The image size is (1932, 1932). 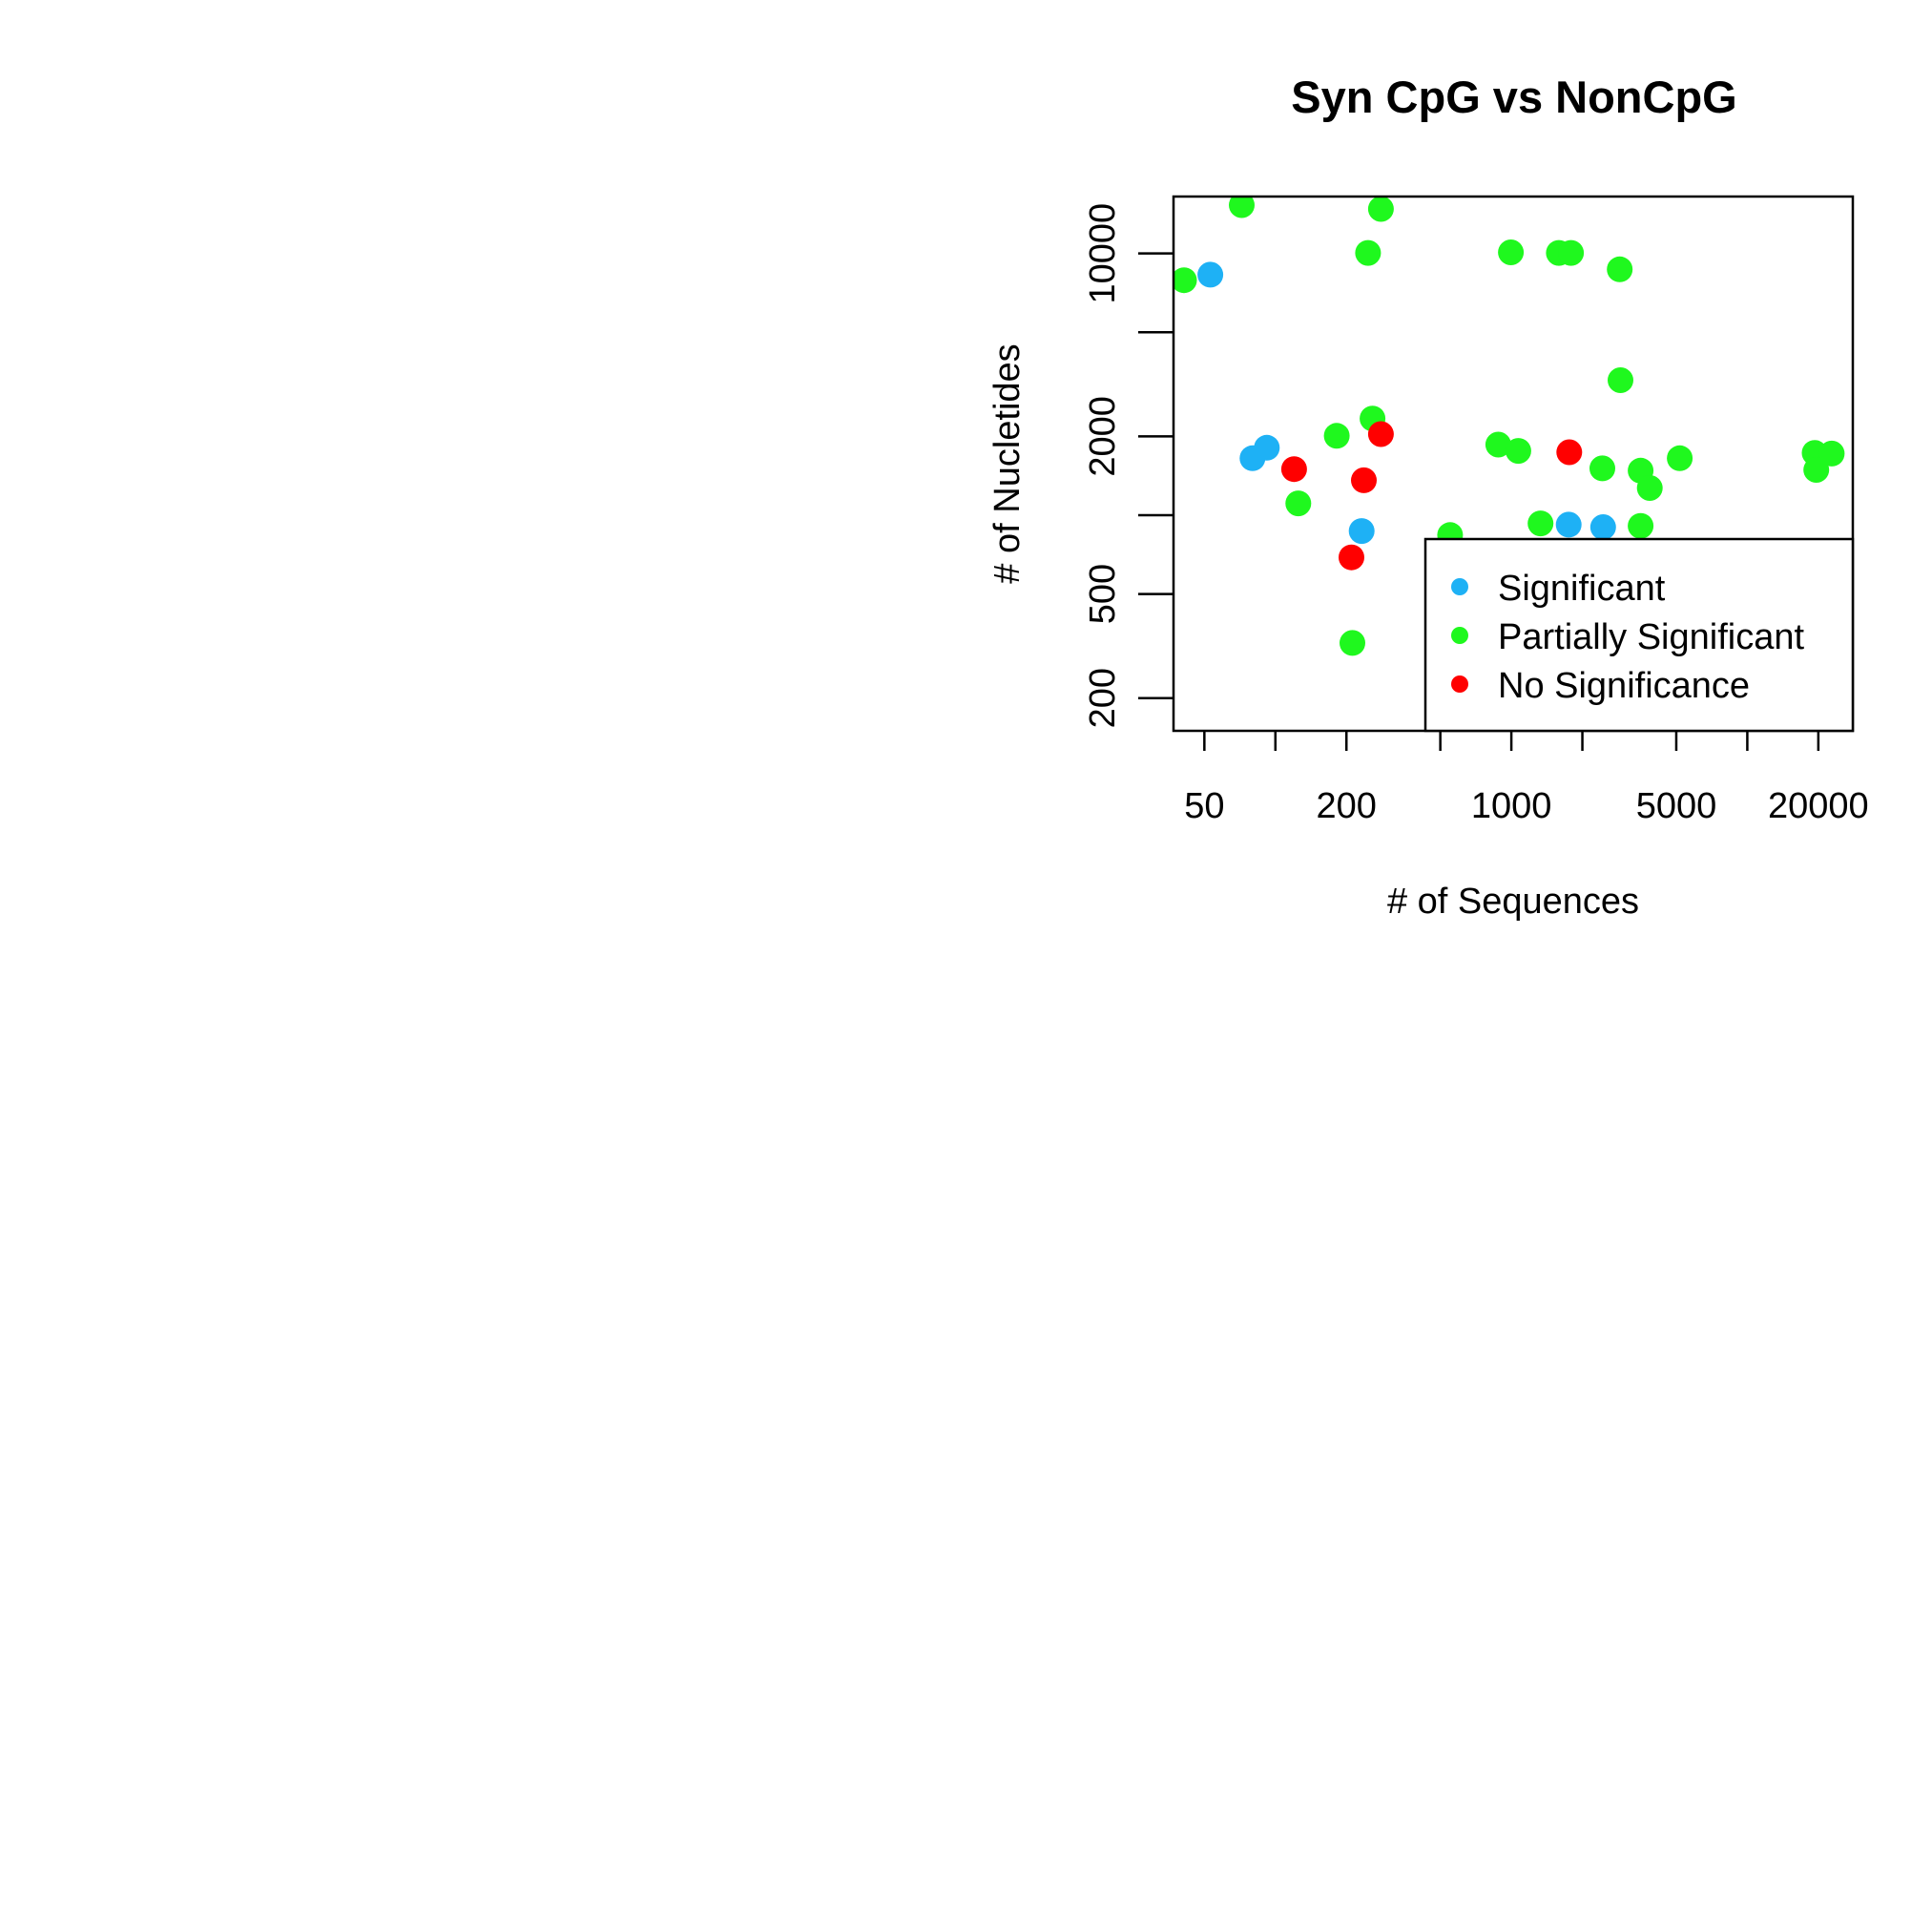 What do you see at coordinates (1582, 589) in the screenshot?
I see `legend-label-significant: Significant` at bounding box center [1582, 589].